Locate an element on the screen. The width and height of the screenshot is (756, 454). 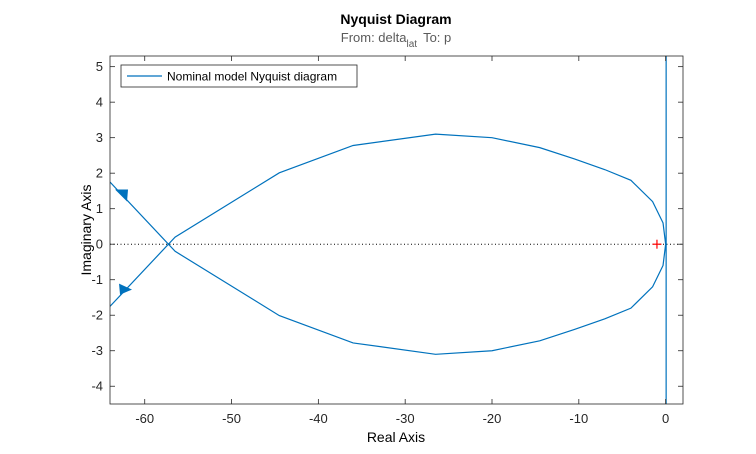
x-tick-label: -60 is located at coordinates (144, 418).